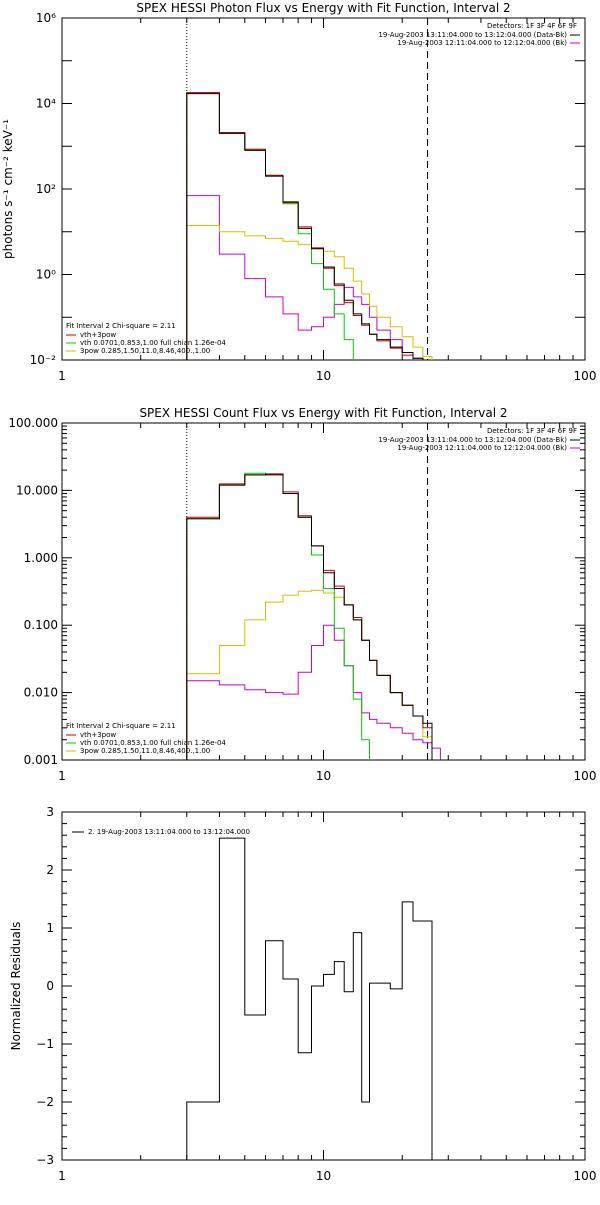 This screenshot has width=600, height=1205. What do you see at coordinates (43, 360) in the screenshot?
I see `y-tick-label: 10⁻²` at bounding box center [43, 360].